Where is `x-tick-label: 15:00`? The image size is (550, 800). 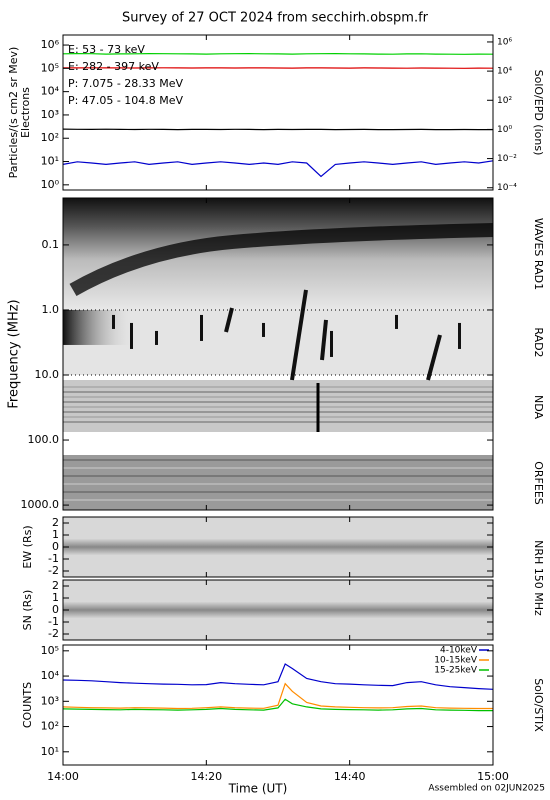 x-tick-label: 15:00 is located at coordinates (493, 776).